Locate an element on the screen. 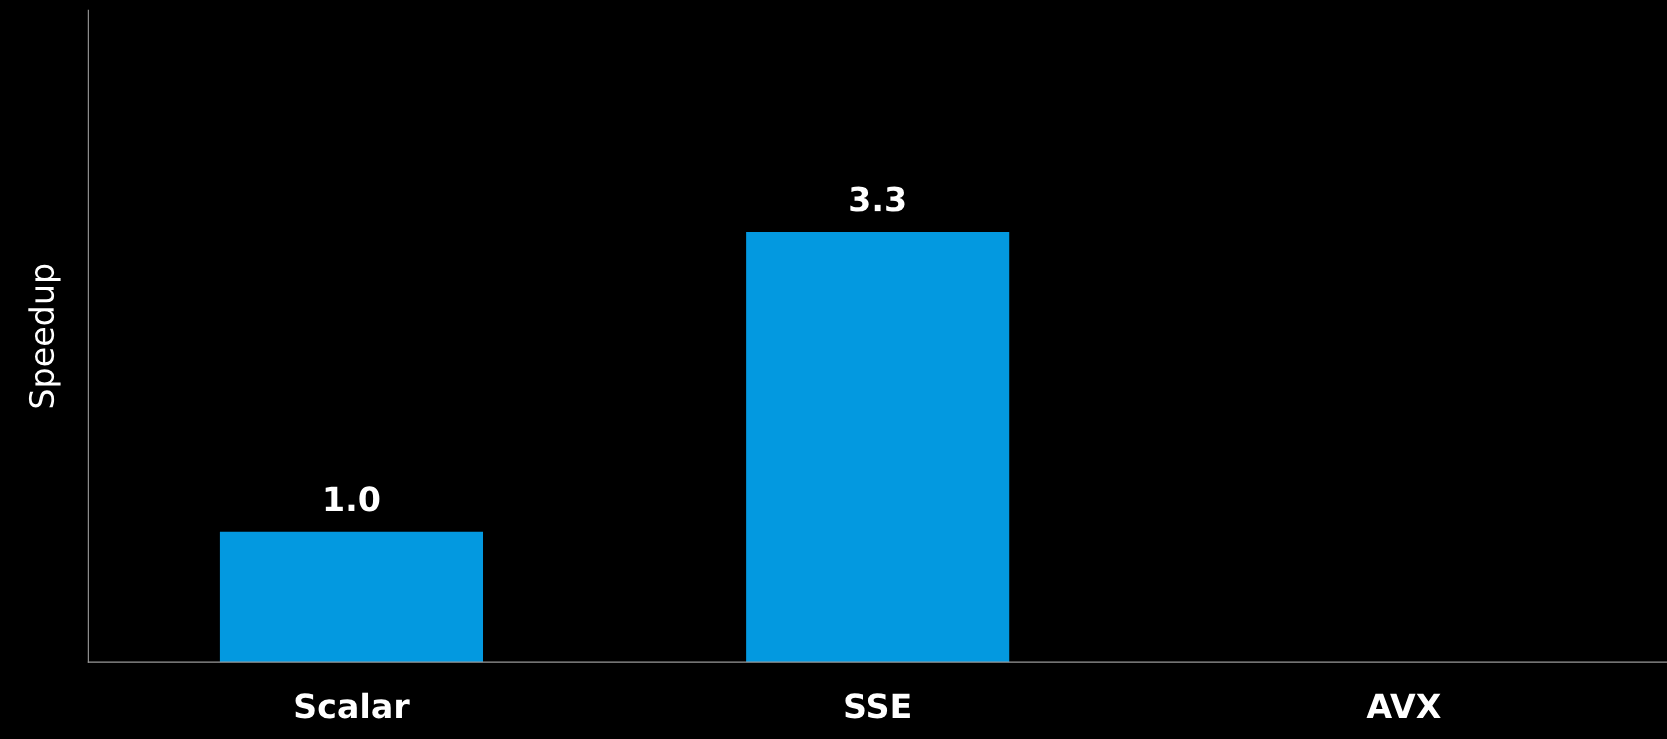  y-axis-title: Speedup is located at coordinates (44, 336).